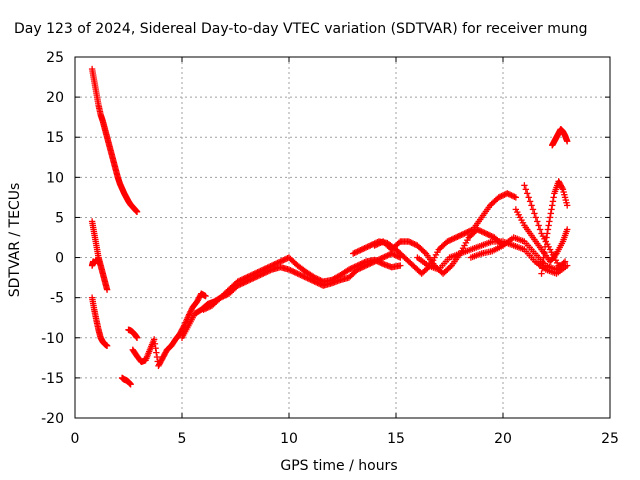 Image resolution: width=640 pixels, height=480 pixels. I want to click on series-sat-b, so click(99, 255).